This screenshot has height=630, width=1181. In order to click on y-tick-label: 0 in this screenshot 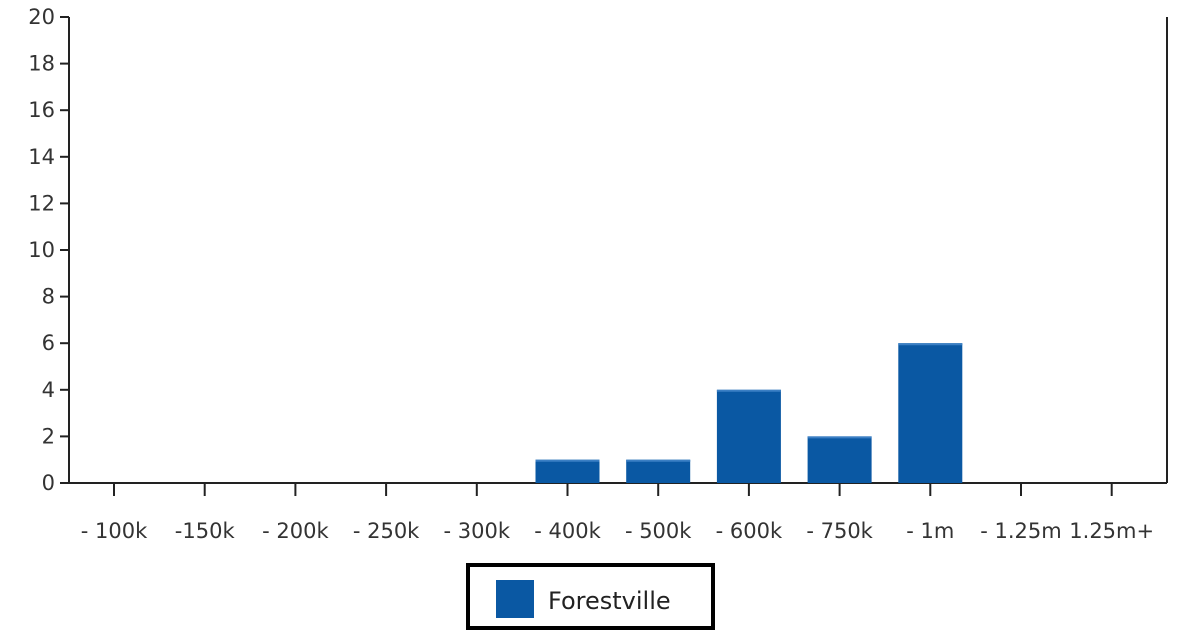, I will do `click(48, 483)`.